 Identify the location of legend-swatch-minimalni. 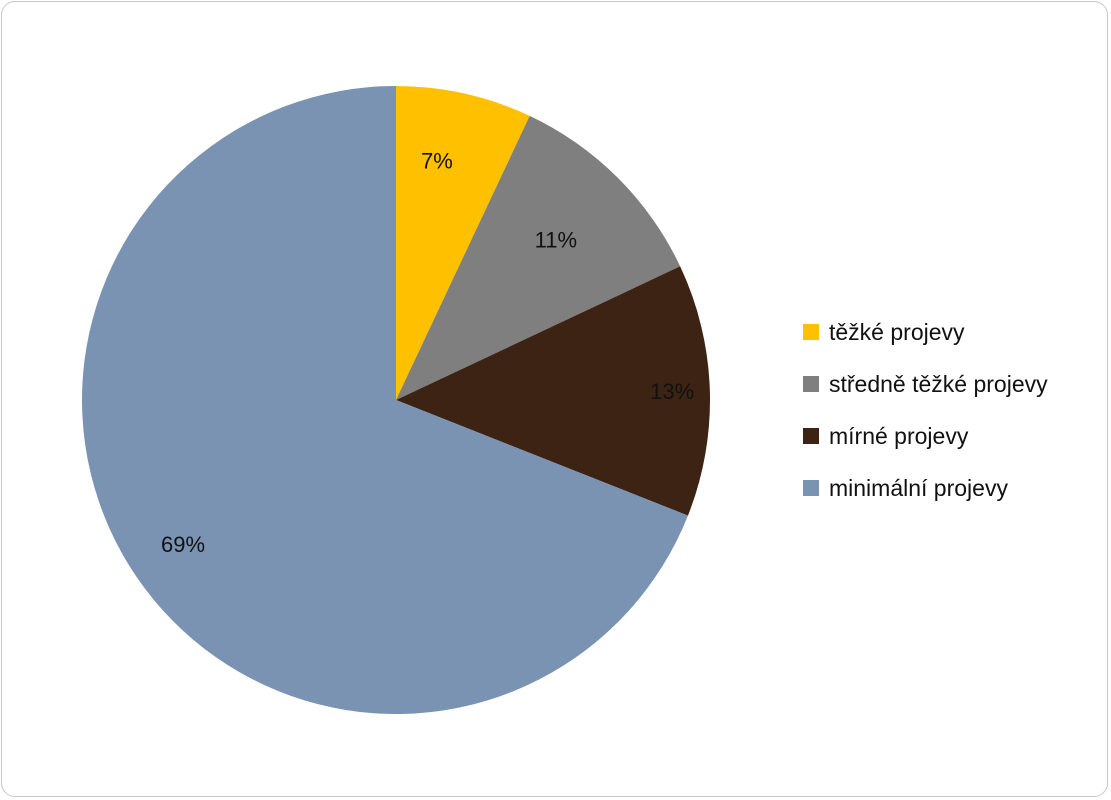
(811, 488).